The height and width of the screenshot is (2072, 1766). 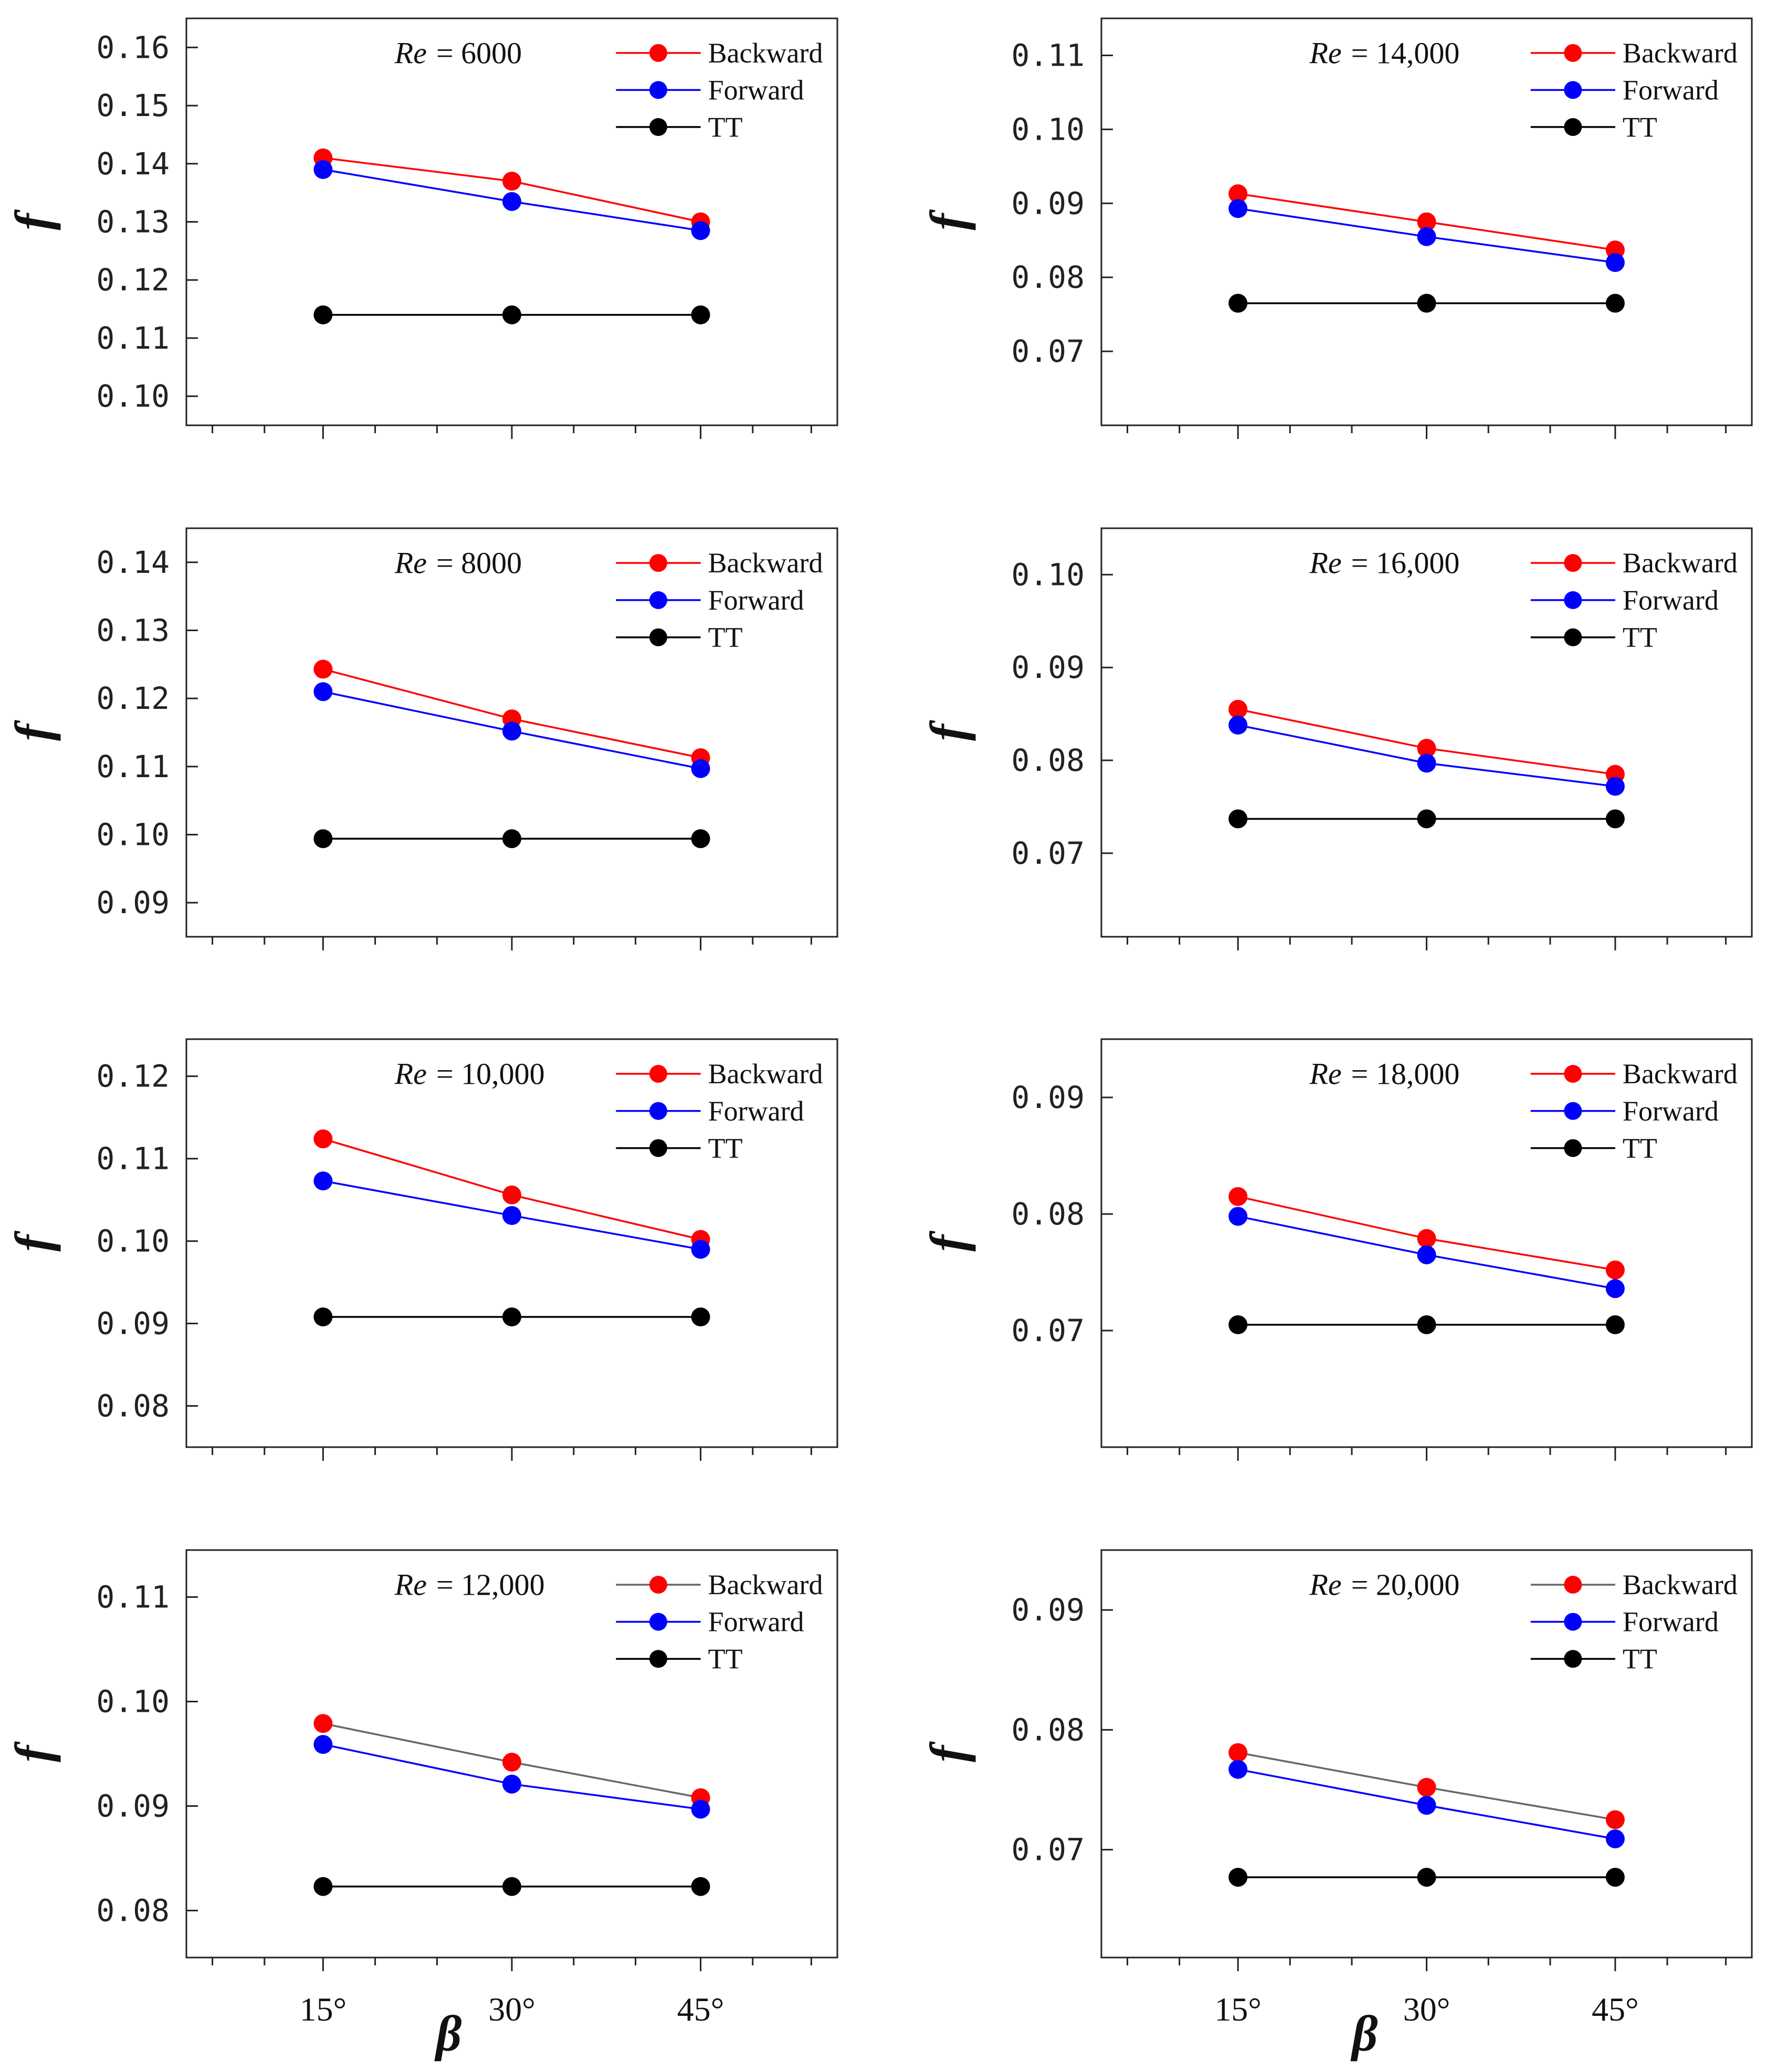 I want to click on re-label-value: = 10,000, so click(x=490, y=1073).